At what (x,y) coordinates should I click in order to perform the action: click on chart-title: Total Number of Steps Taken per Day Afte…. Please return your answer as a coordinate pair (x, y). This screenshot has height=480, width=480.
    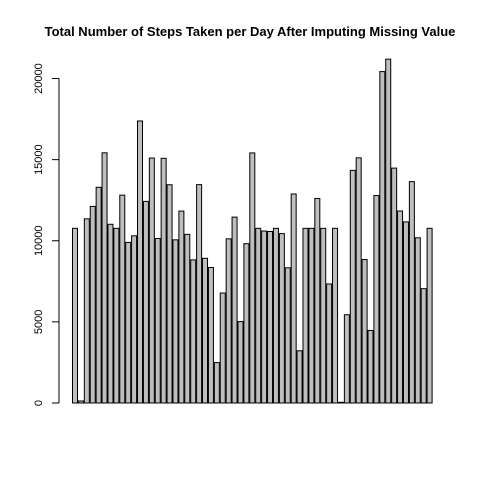
    Looking at the image, I should click on (250, 31).